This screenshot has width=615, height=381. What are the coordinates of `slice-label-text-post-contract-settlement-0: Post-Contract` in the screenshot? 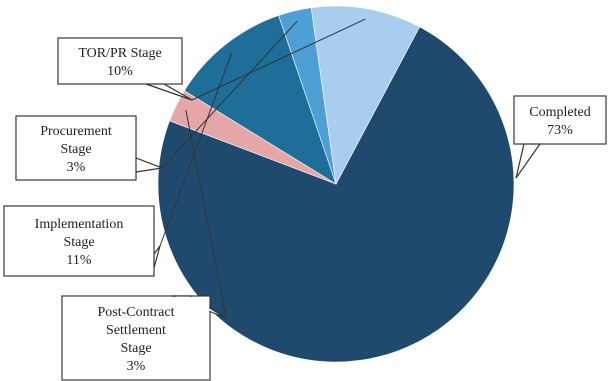 It's located at (136, 312).